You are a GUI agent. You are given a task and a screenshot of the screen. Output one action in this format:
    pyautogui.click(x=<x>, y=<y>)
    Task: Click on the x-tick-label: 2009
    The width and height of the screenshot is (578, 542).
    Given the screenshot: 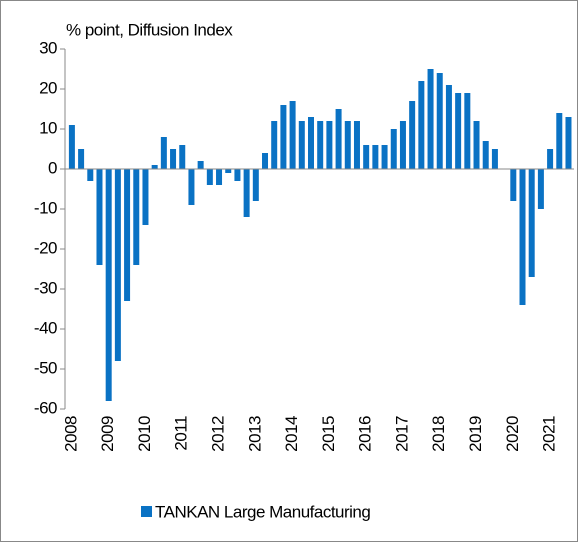 What is the action you would take?
    pyautogui.click(x=107, y=434)
    